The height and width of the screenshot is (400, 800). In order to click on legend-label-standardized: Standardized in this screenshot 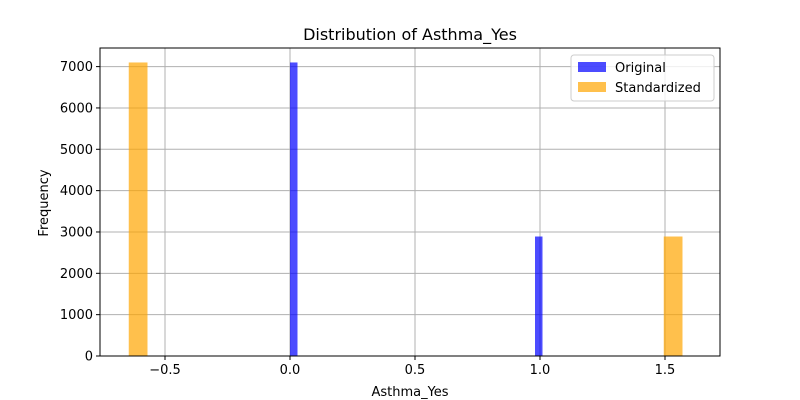, I will do `click(658, 88)`.